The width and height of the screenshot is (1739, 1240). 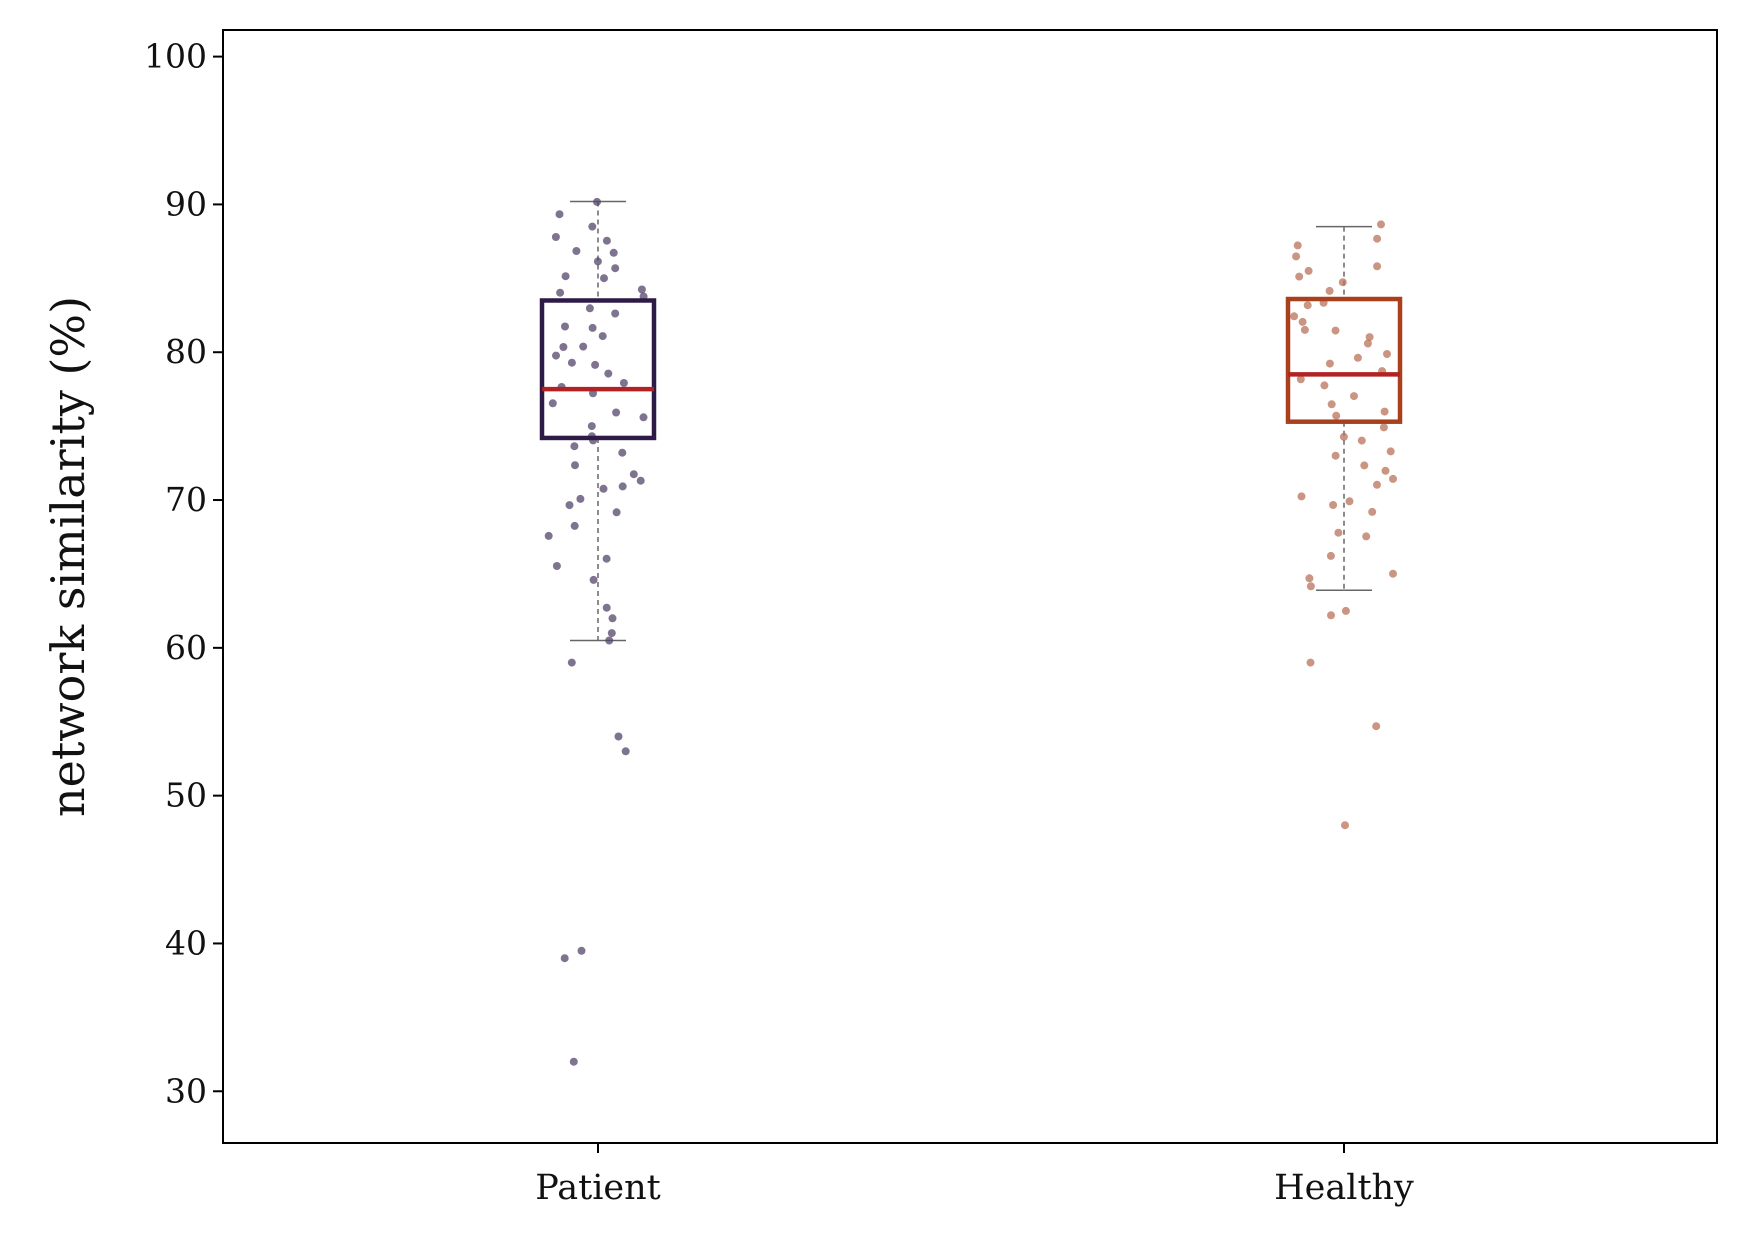 I want to click on box, so click(x=598, y=369).